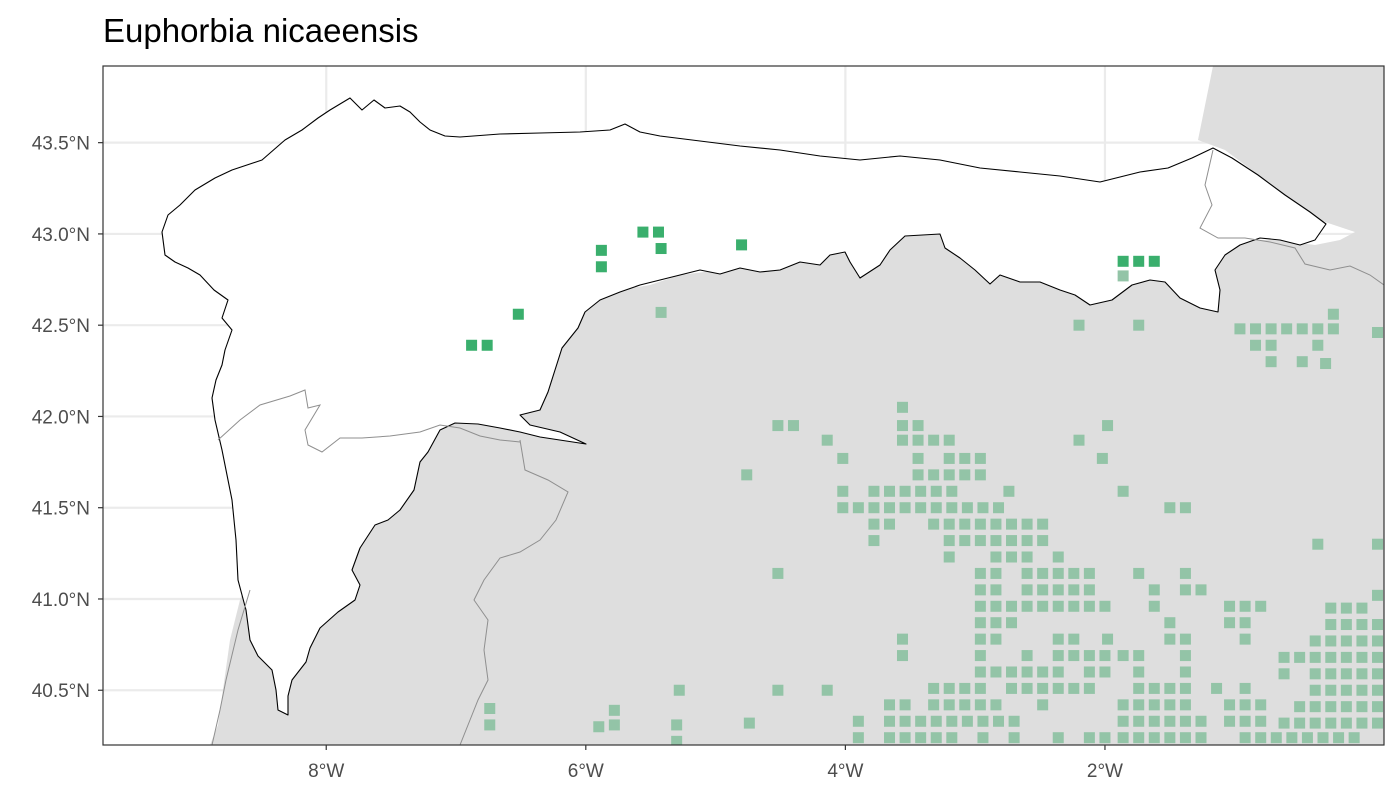 This screenshot has width=1400, height=800. I want to click on y-tick-label: 41.5°N, so click(61, 509).